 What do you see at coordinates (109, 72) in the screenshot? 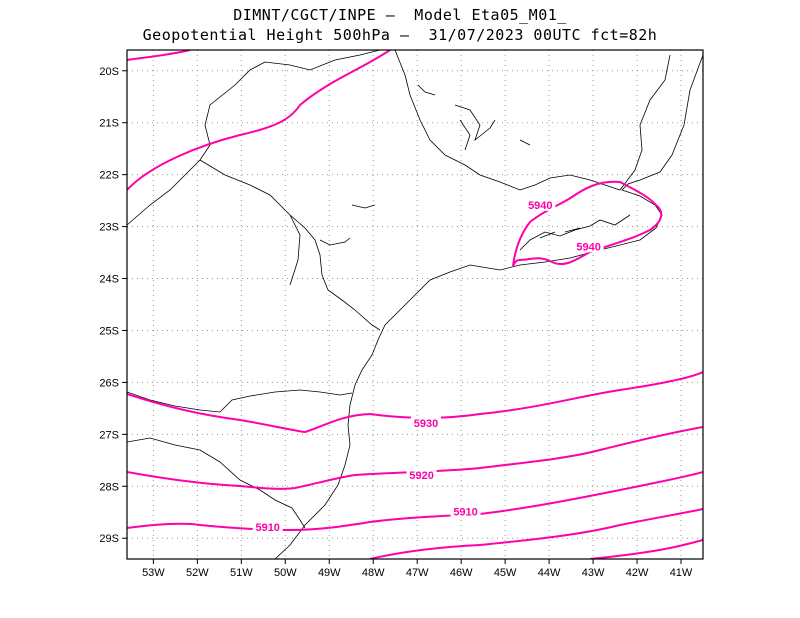
I see `y-tick-label: 20S` at bounding box center [109, 72].